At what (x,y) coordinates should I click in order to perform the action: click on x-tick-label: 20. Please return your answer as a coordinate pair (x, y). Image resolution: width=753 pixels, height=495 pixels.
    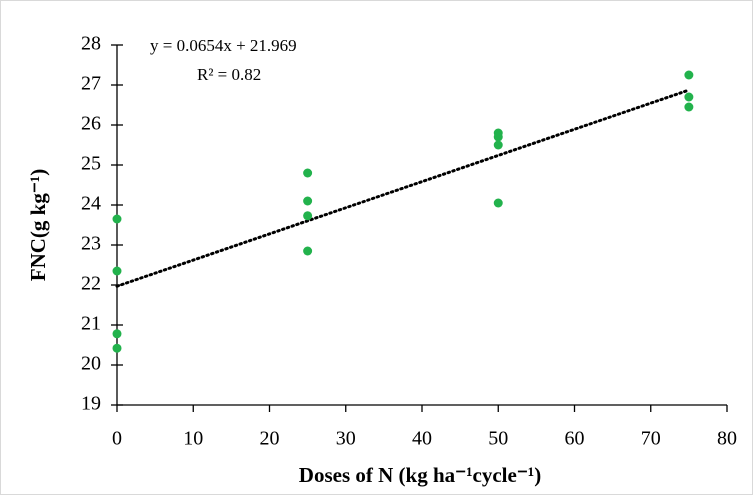
    Looking at the image, I should click on (270, 439).